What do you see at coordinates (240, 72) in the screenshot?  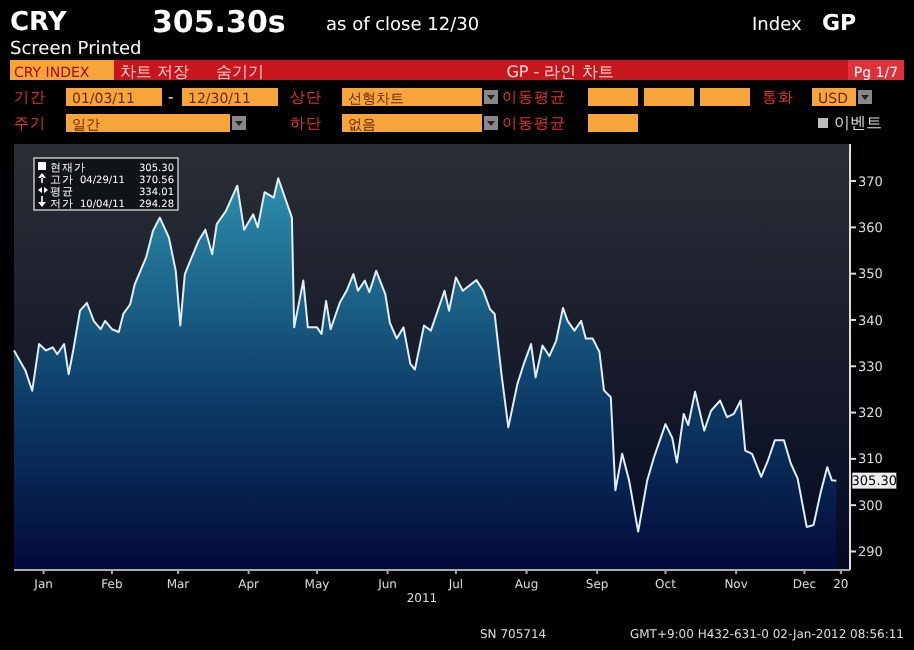 I see `text: 숨기기` at bounding box center [240, 72].